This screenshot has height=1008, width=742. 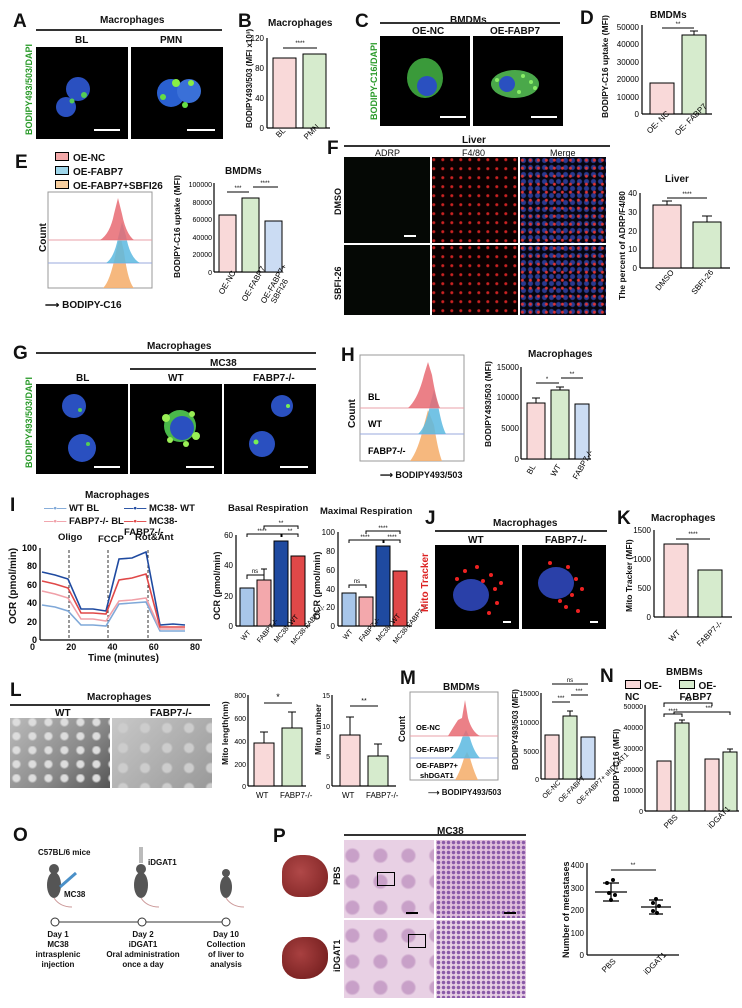 I want to click on panel-g-col-wt: WT, so click(x=176, y=378).